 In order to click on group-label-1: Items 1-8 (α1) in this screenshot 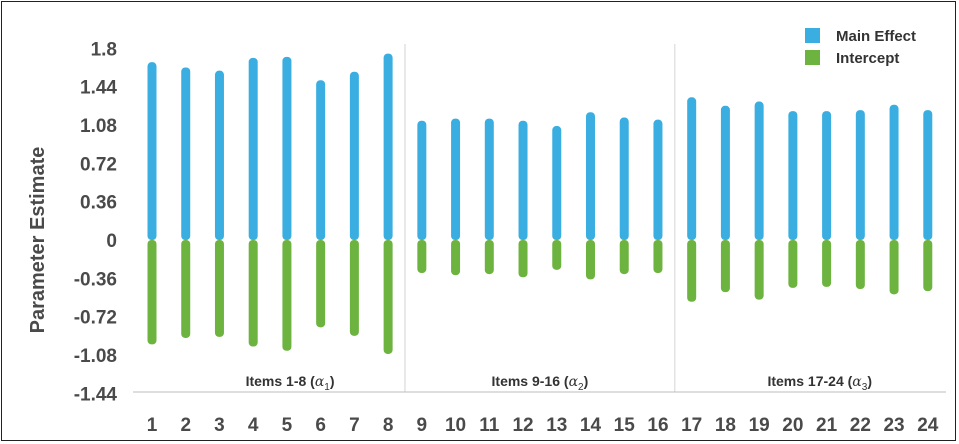, I will do `click(290, 383)`.